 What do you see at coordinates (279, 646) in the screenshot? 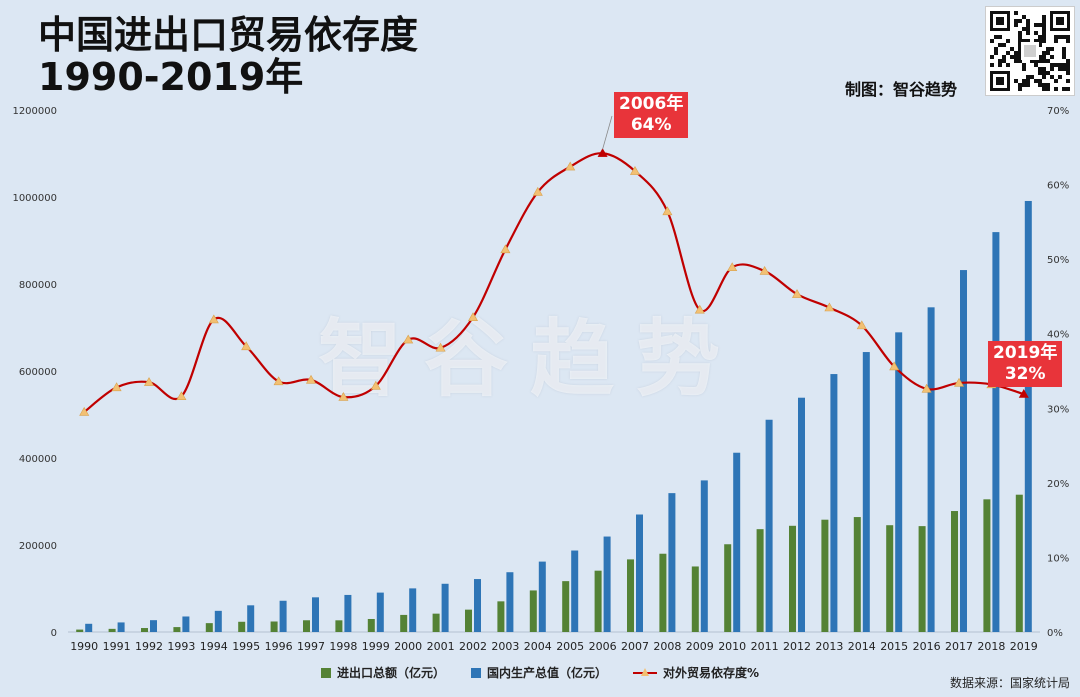
I see `x-tick-label: 1996` at bounding box center [279, 646].